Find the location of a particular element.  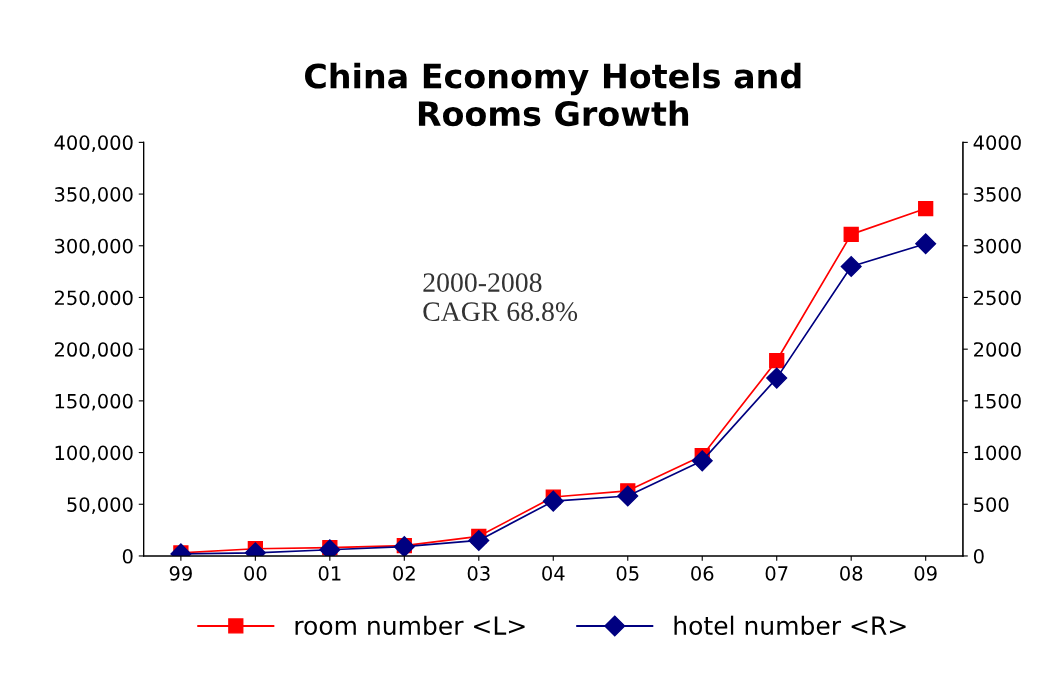

y2-tick-label: 4000 is located at coordinates (997, 143).